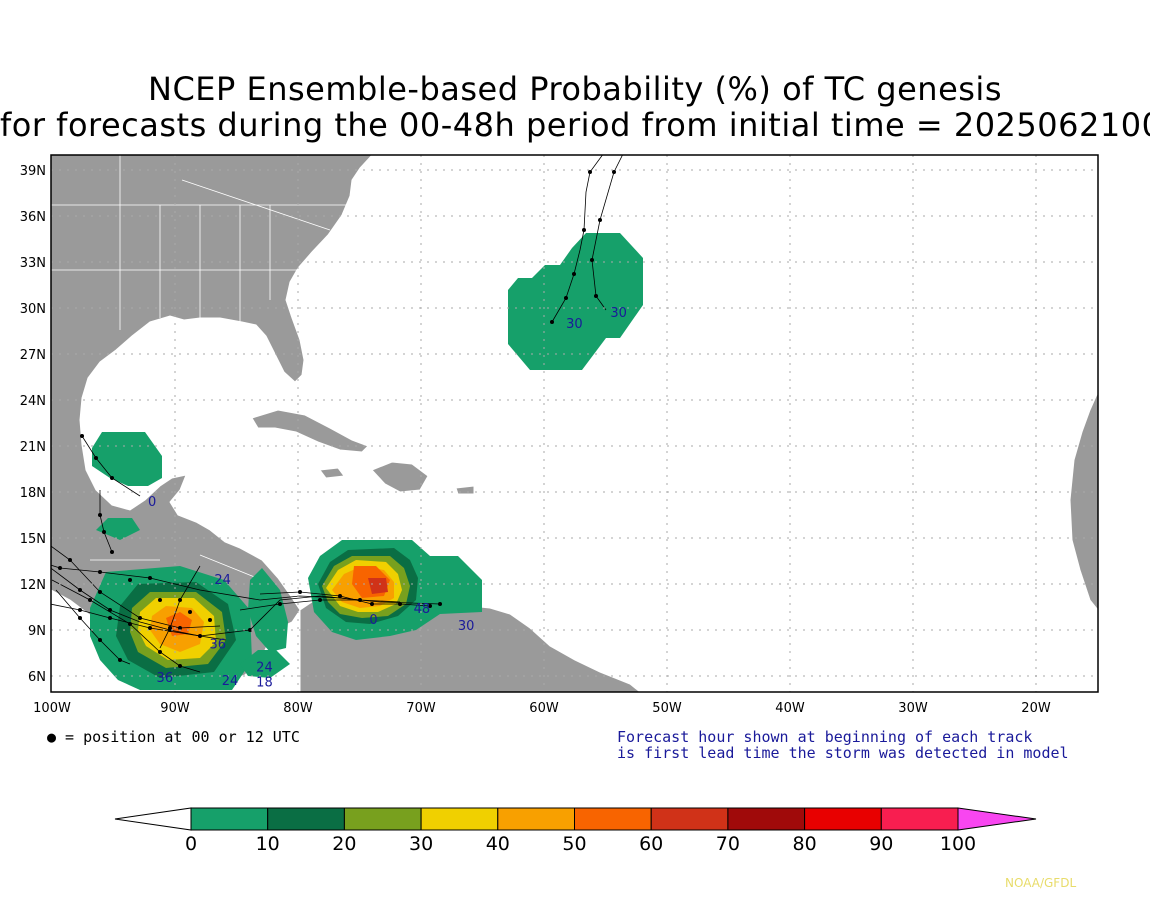  What do you see at coordinates (400, 477) in the screenshot?
I see `hispaniola-land` at bounding box center [400, 477].